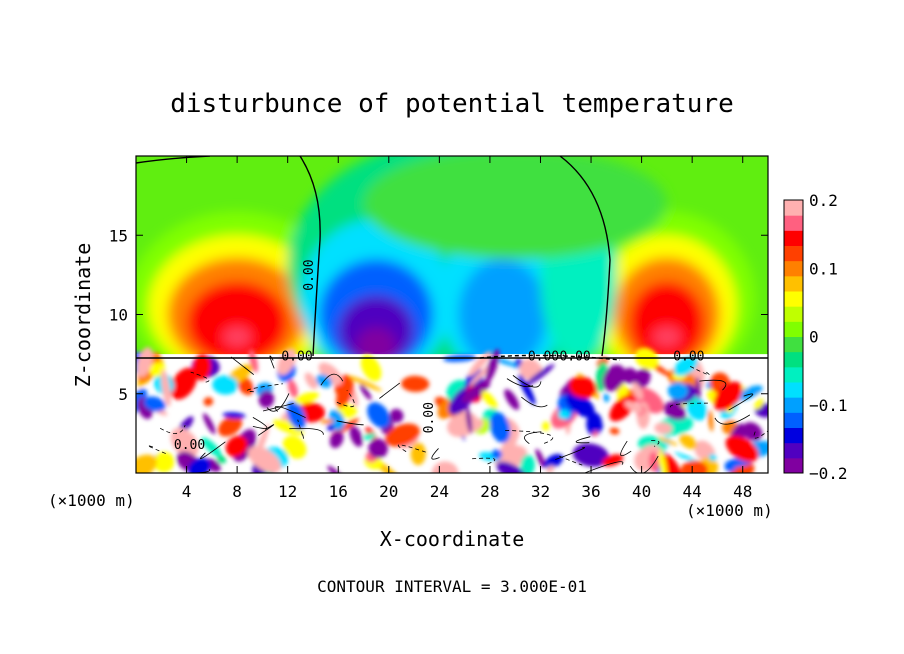 The image size is (904, 654). What do you see at coordinates (828, 473) in the screenshot?
I see `colorbar-tick-label: −0.2` at bounding box center [828, 473].